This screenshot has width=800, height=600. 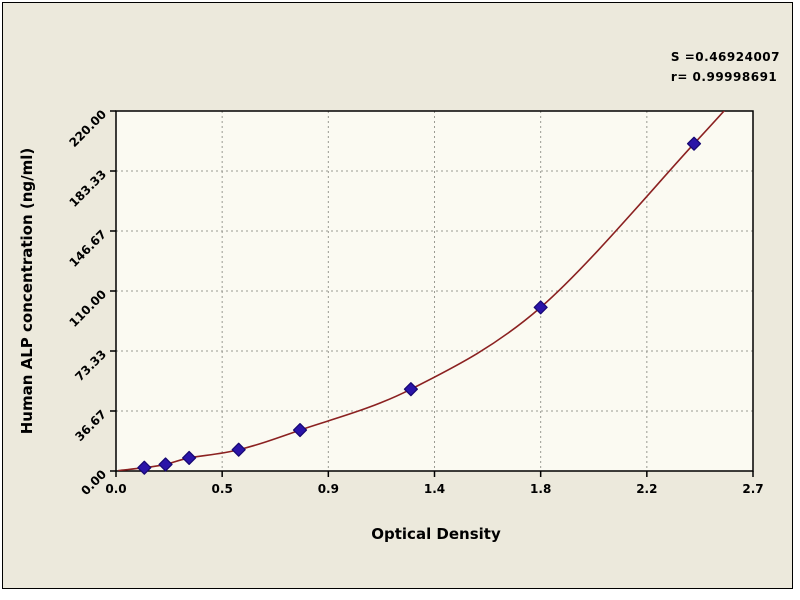 What do you see at coordinates (434, 489) in the screenshot?
I see `x-tick-label: 1.4` at bounding box center [434, 489].